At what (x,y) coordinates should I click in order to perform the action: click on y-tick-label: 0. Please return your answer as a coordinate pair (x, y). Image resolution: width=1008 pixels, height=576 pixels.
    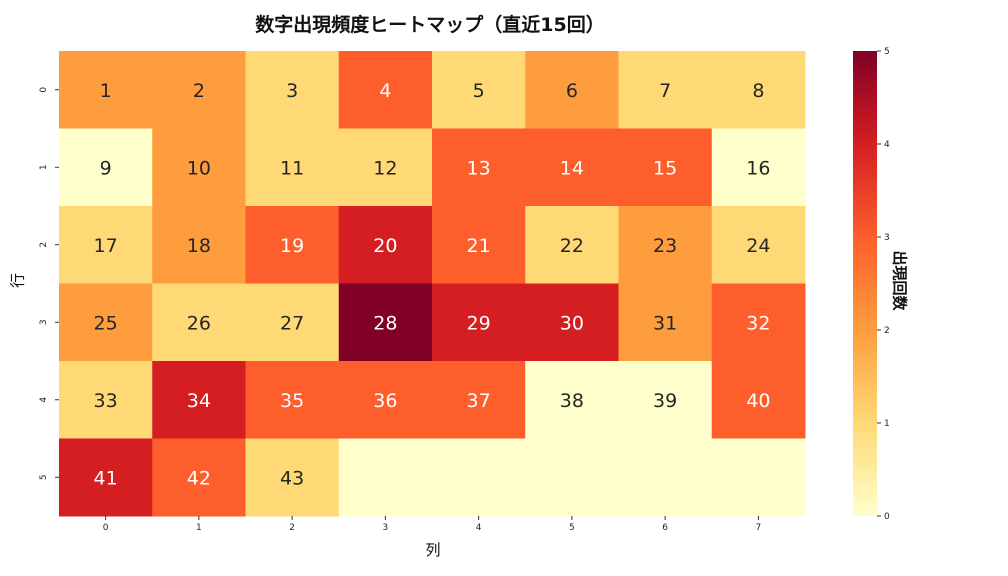
    Looking at the image, I should click on (44, 90).